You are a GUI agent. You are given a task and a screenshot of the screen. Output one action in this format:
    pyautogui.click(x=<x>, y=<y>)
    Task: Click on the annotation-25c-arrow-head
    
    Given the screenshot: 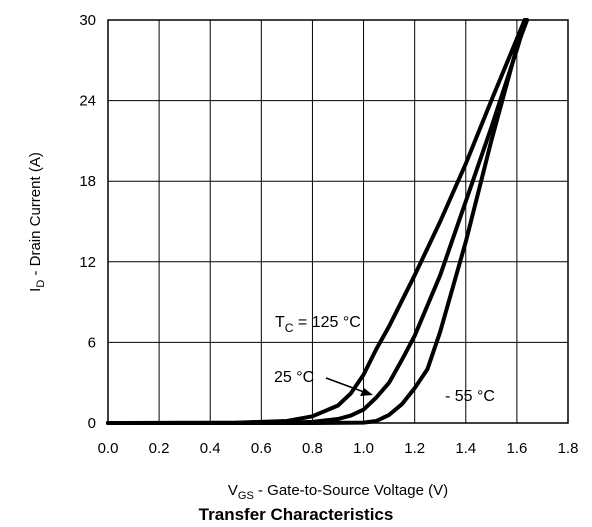 What is the action you would take?
    pyautogui.click(x=366, y=392)
    